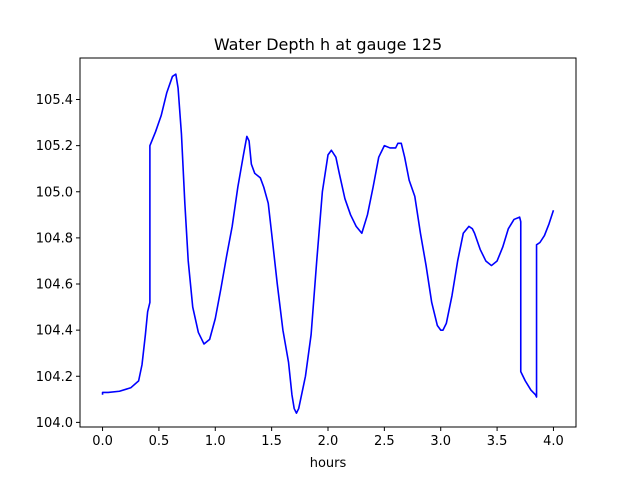 This screenshot has height=480, width=640. I want to click on x-axis-ticks: 0.0 0.5 1.0 1.5 2.0 2.5 3.0 3.5 4.0, so click(328, 438).